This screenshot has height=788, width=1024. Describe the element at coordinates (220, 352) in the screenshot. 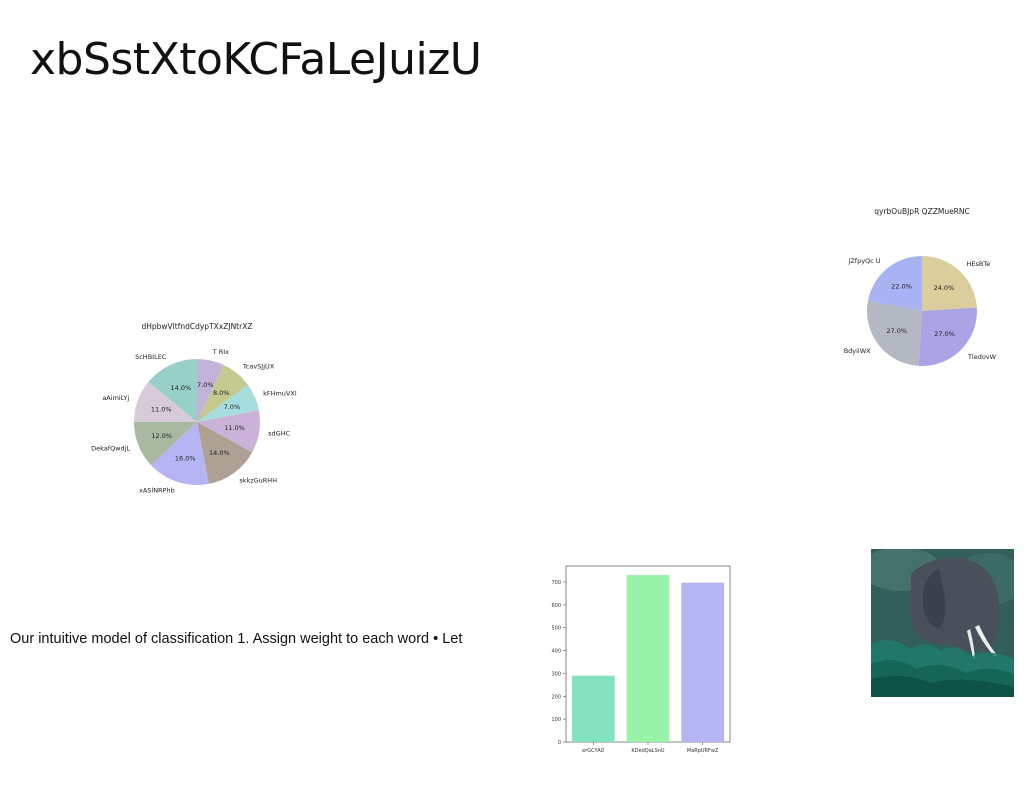

I see `left-pie-slice-label: T RIx` at that location.